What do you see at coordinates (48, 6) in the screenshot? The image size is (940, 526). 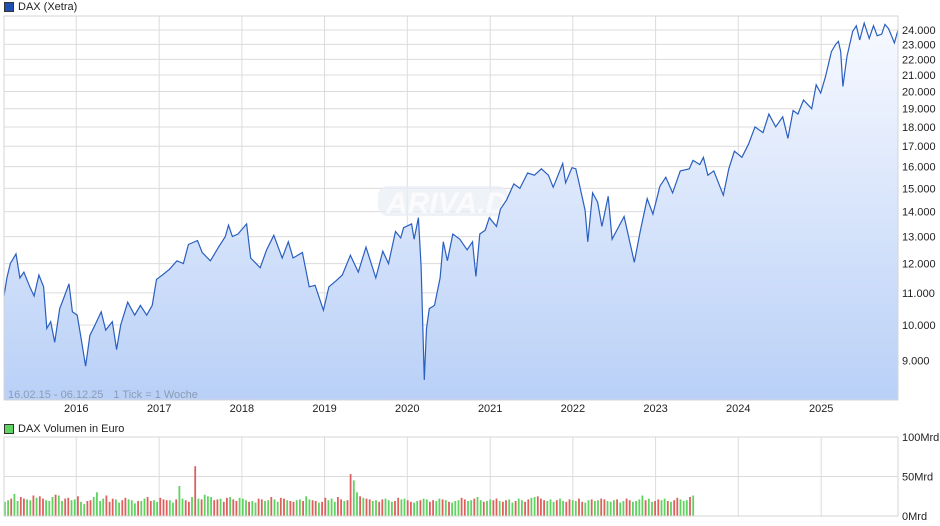 I see `price-legend-label: DAX (Xetra)` at bounding box center [48, 6].